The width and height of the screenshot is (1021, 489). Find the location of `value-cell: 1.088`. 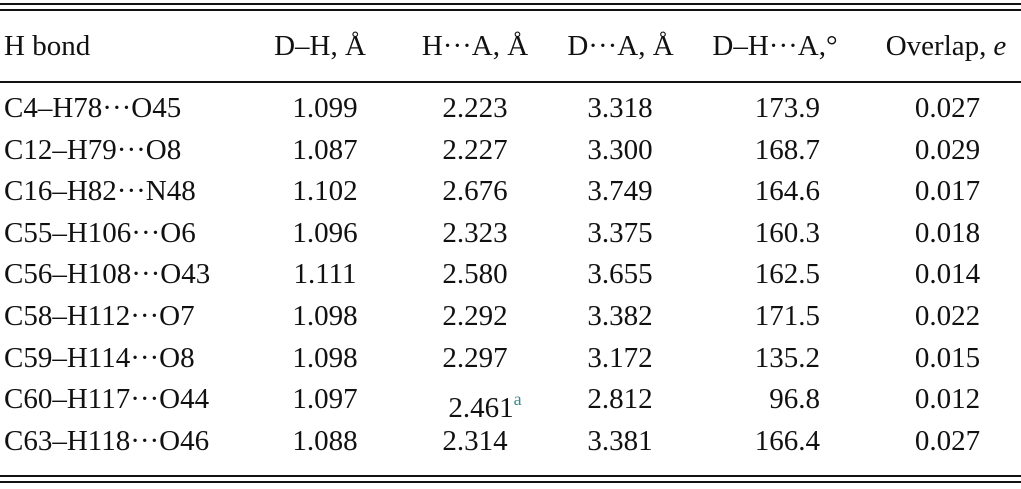

value-cell: 1.088 is located at coordinates (325, 440).